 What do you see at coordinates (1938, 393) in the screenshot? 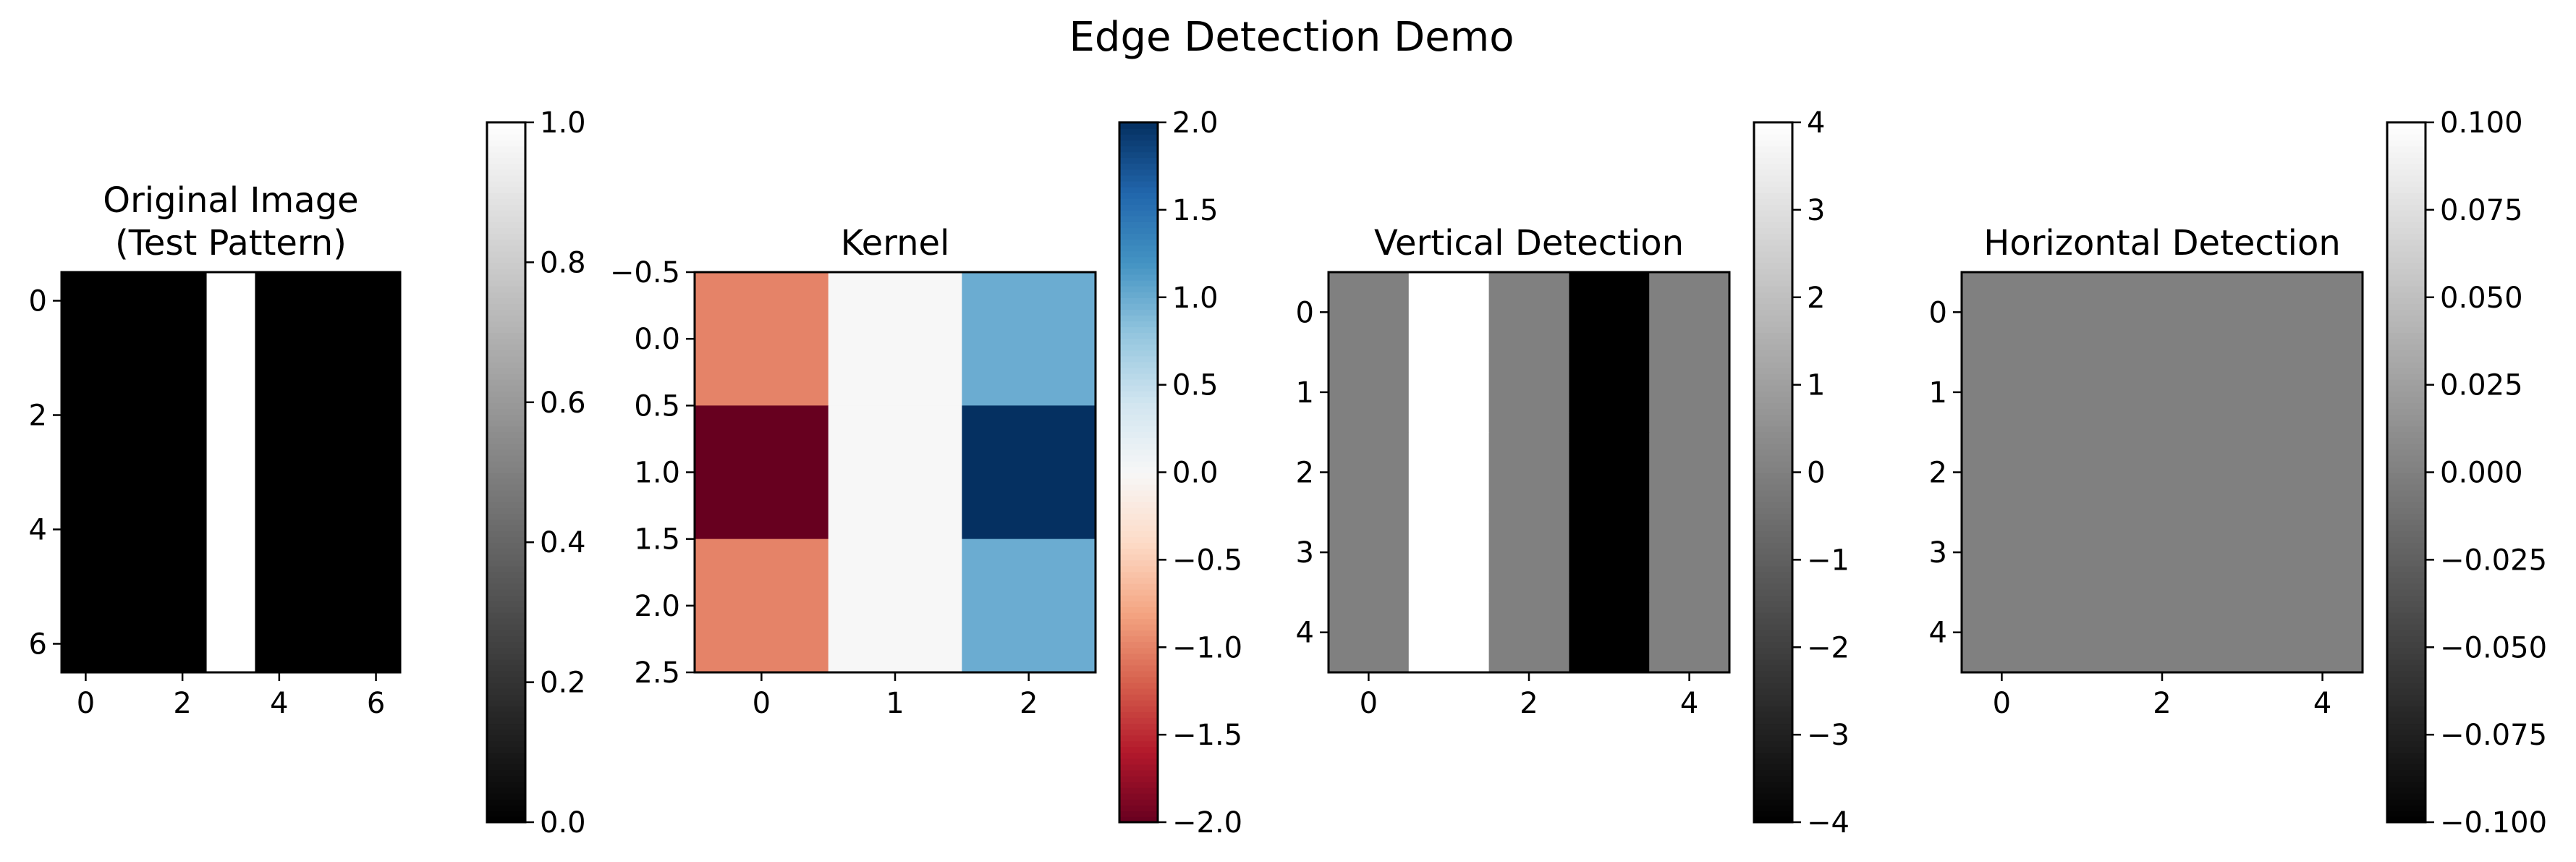
I see `y-tick-label: 1` at bounding box center [1938, 393].